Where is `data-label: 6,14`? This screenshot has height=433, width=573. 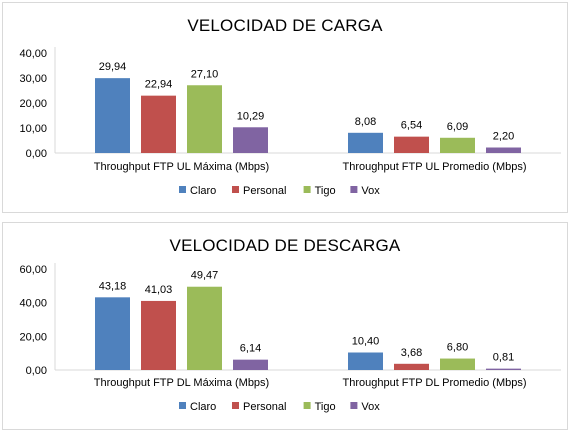 data-label: 6,14 is located at coordinates (250, 349).